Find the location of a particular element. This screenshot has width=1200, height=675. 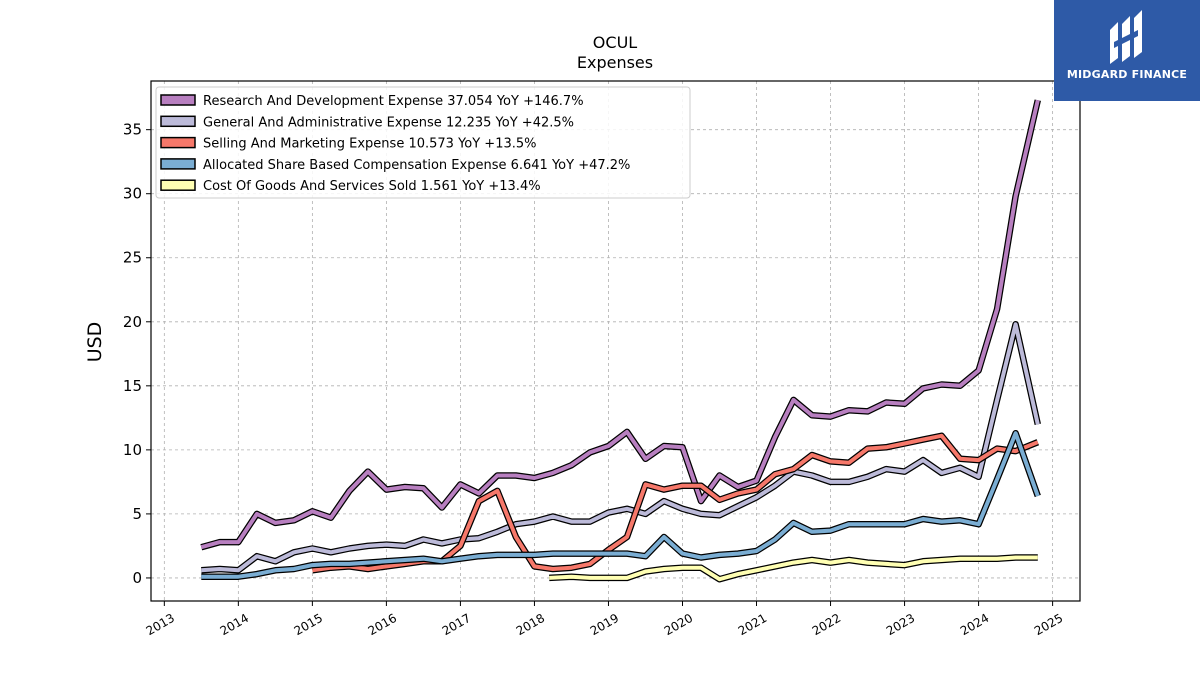

y-tick-label: 0 is located at coordinates (137, 578).